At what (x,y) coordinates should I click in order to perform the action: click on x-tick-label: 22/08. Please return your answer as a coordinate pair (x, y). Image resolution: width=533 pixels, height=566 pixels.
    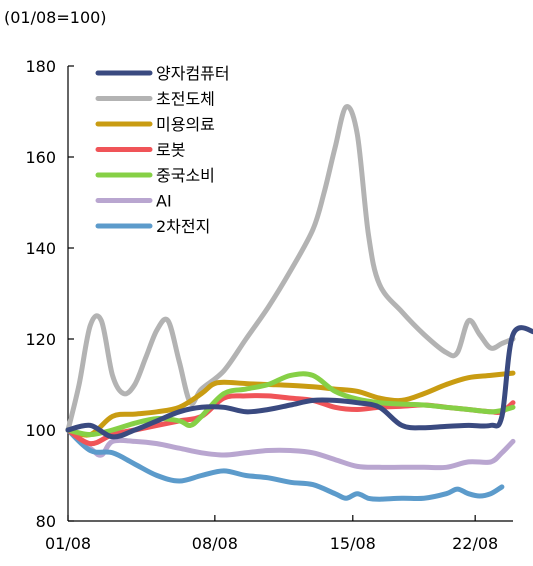
    Looking at the image, I should click on (475, 543).